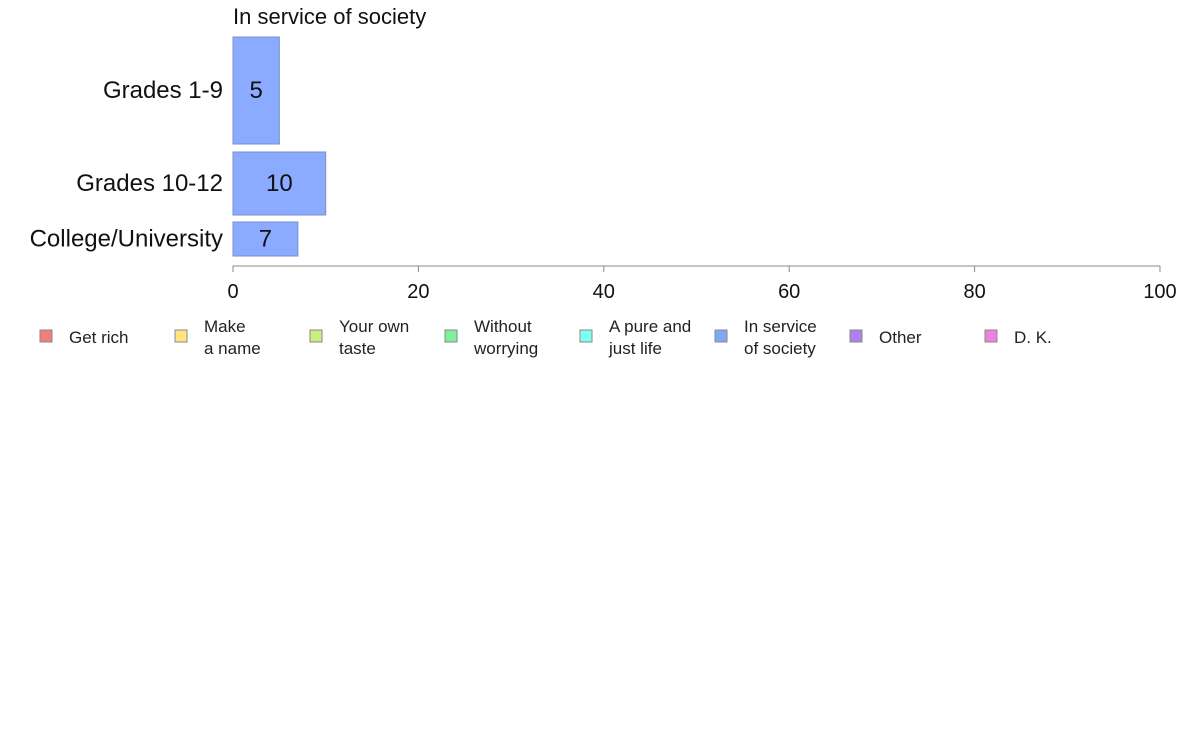 The width and height of the screenshot is (1188, 736). What do you see at coordinates (789, 292) in the screenshot?
I see `x-tick-label: 60` at bounding box center [789, 292].